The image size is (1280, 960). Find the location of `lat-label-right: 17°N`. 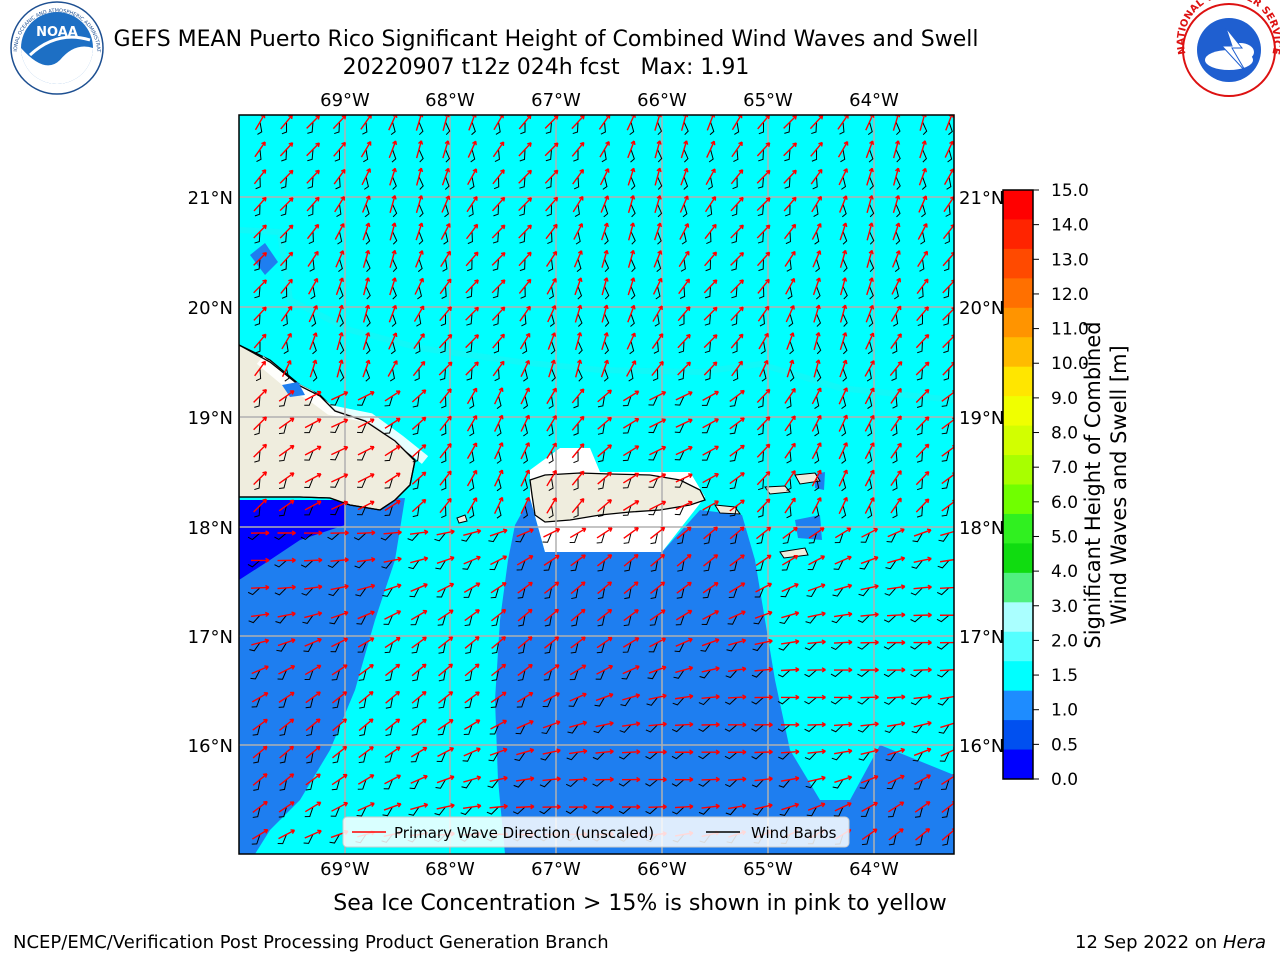

lat-label-right: 17°N is located at coordinates (981, 637).